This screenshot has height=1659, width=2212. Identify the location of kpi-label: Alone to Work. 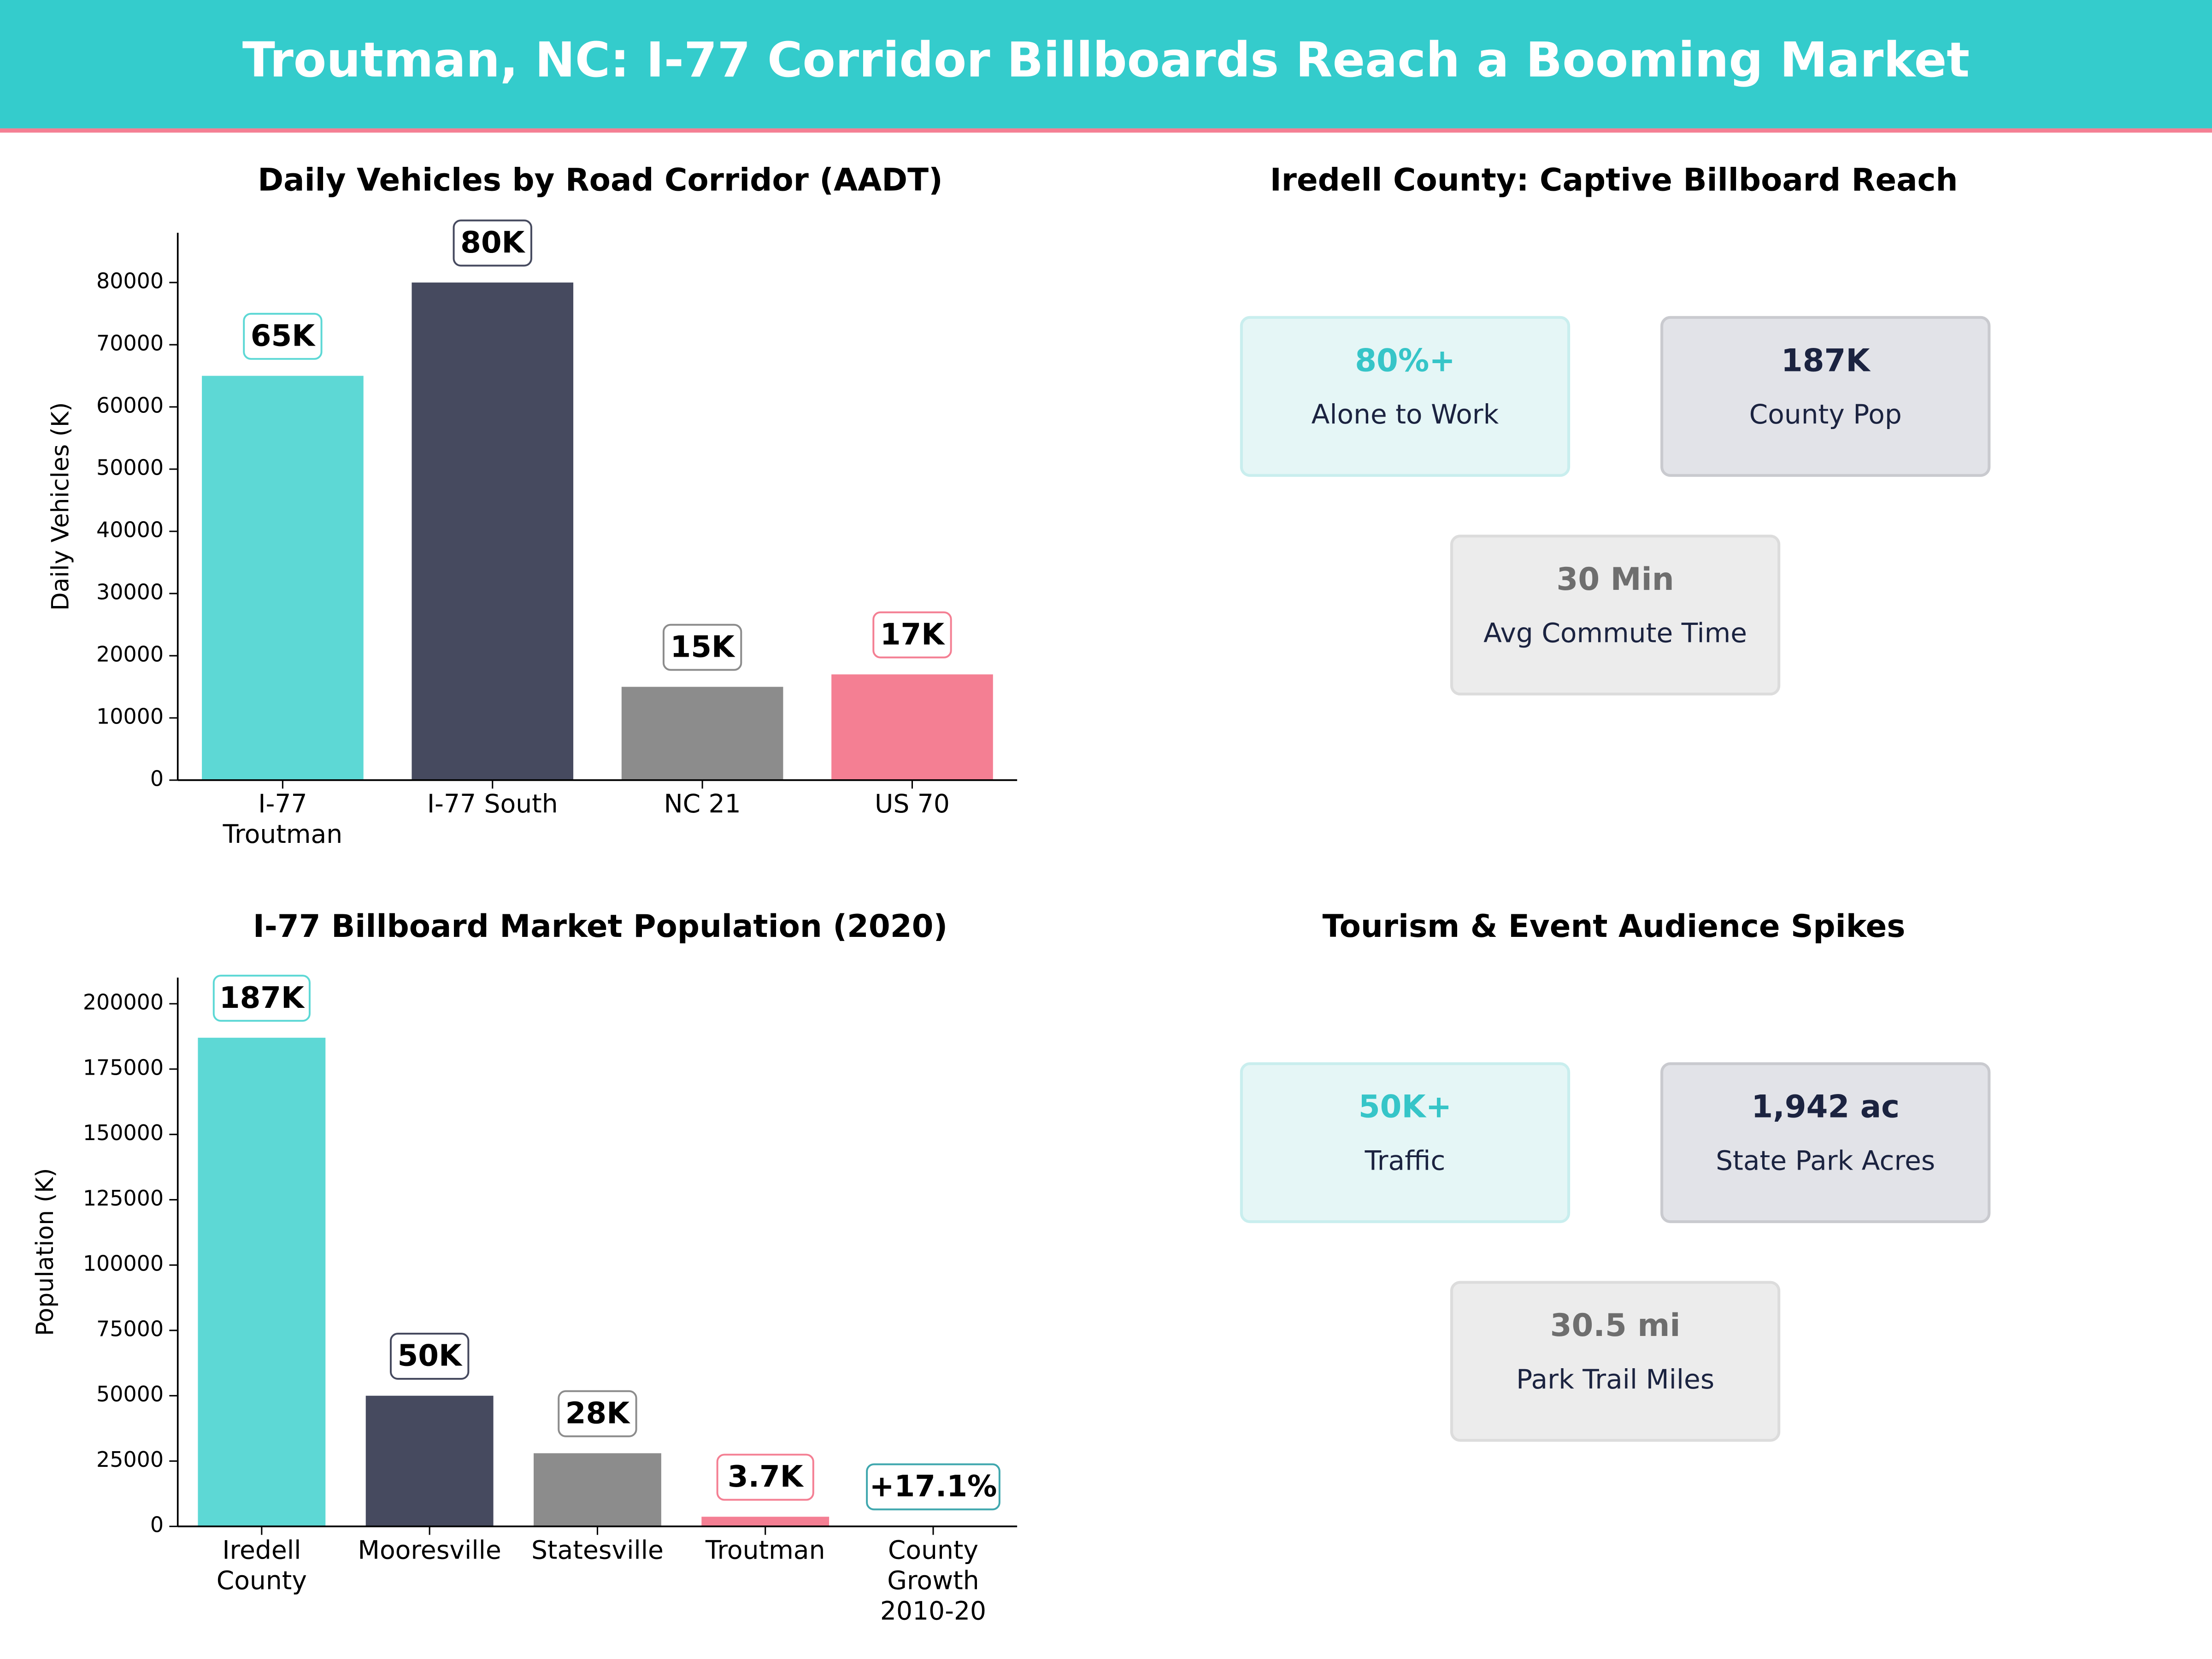
(1405, 414).